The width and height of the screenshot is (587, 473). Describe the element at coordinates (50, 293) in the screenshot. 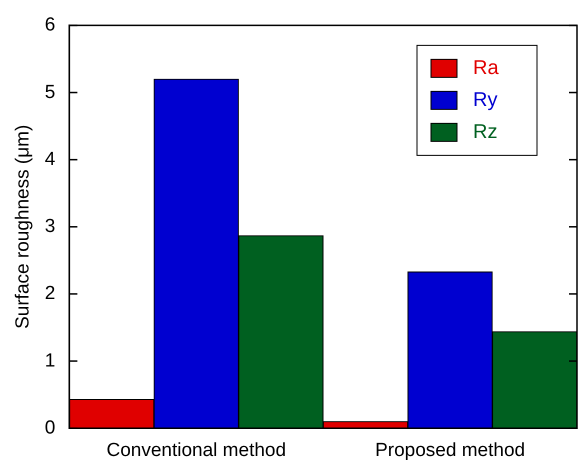

I see `y-tick-label: 2` at that location.